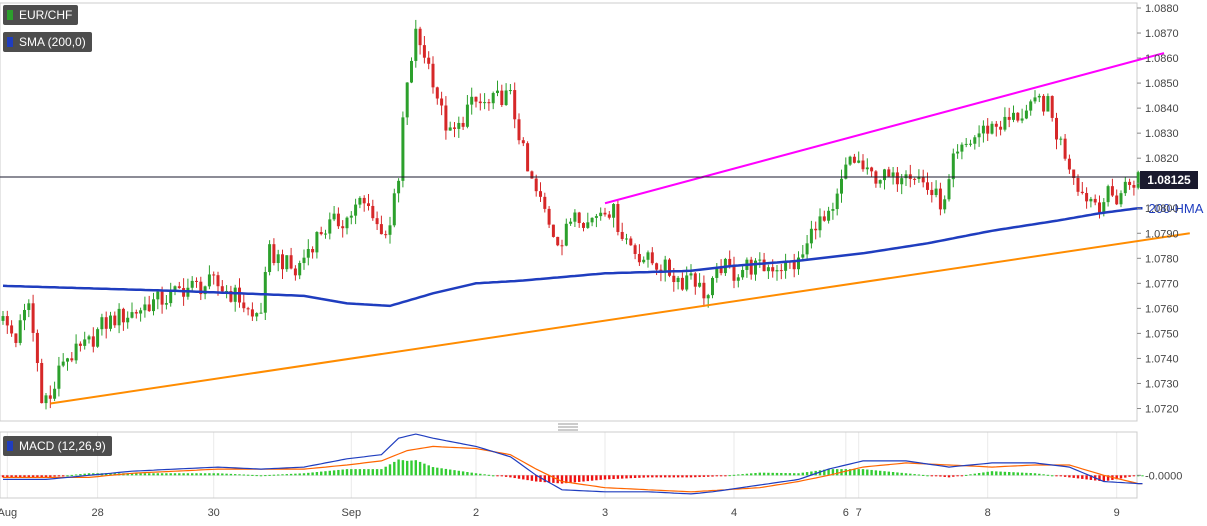 The width and height of the screenshot is (1207, 526). I want to click on price-tick-label: 1.0800, so click(1162, 209).